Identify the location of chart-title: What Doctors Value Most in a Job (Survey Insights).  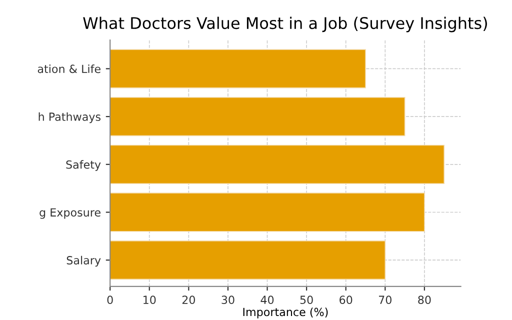
(285, 24).